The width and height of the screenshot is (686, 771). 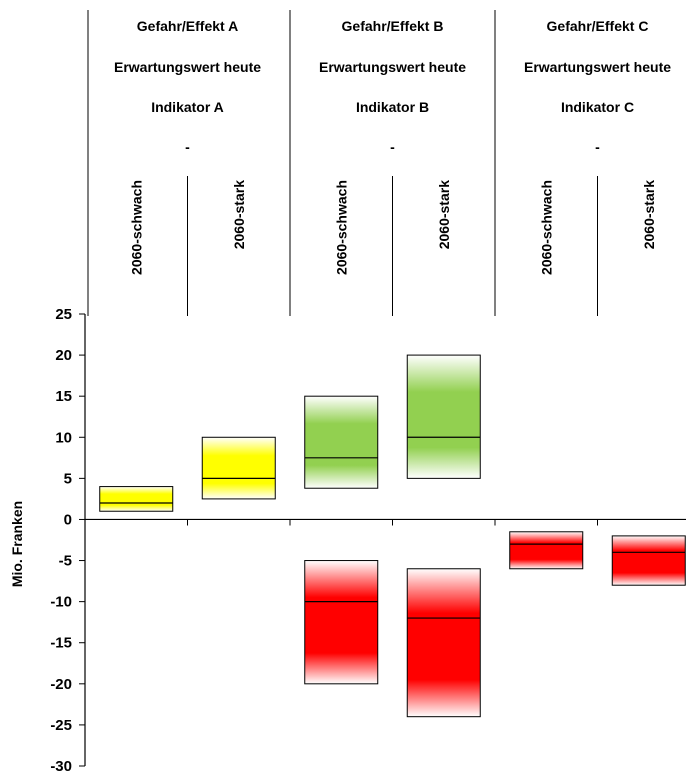 What do you see at coordinates (61, 764) in the screenshot?
I see `y-tick-label: -30` at bounding box center [61, 764].